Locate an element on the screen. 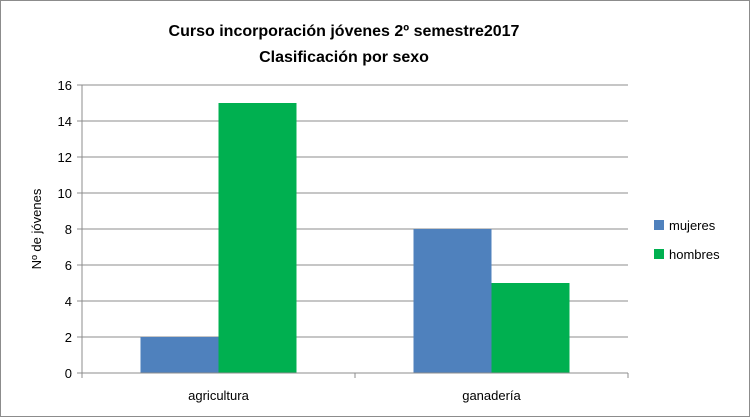  legend: mujeres hombres is located at coordinates (687, 240).